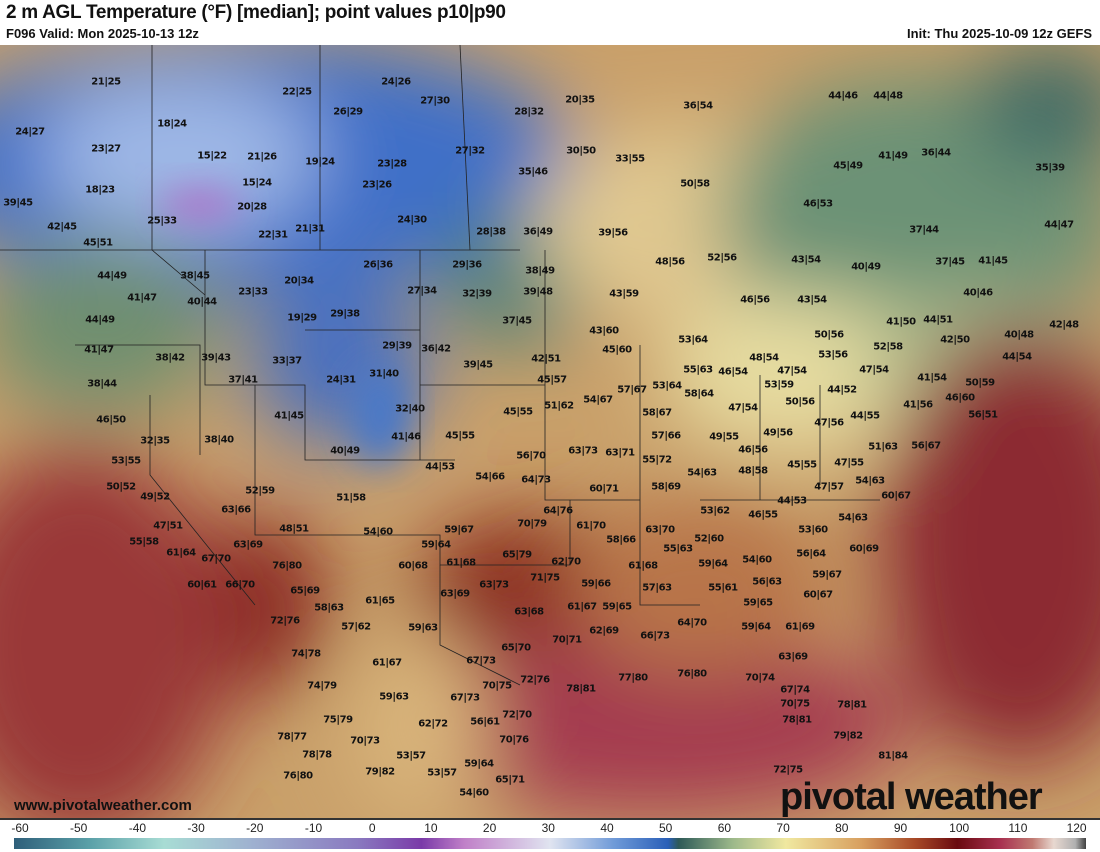  What do you see at coordinates (896, 496) in the screenshot?
I see `point-value: 60|67` at bounding box center [896, 496].